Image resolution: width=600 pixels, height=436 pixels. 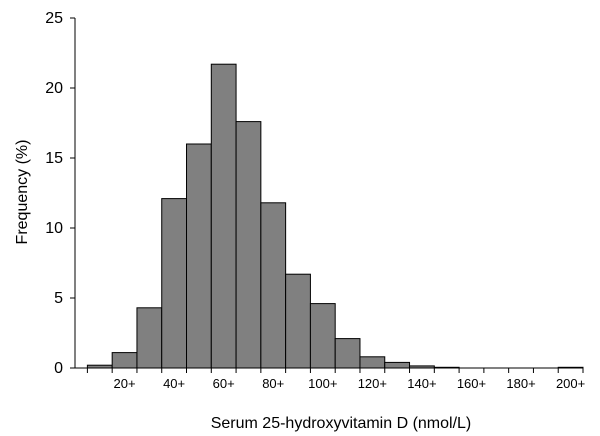 What do you see at coordinates (471, 383) in the screenshot?
I see `x-tick-label: 160+` at bounding box center [471, 383].